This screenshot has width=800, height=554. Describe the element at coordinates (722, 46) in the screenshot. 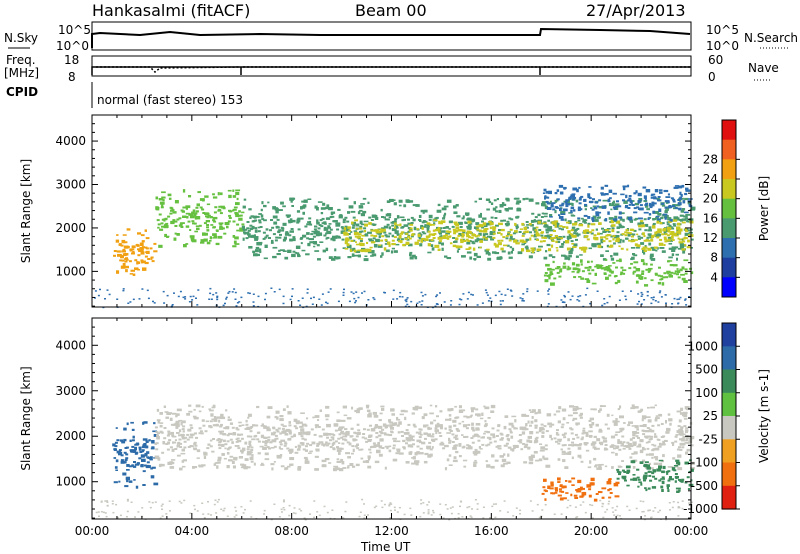

I see `noise-right-bottom-tick: 10^0` at that location.